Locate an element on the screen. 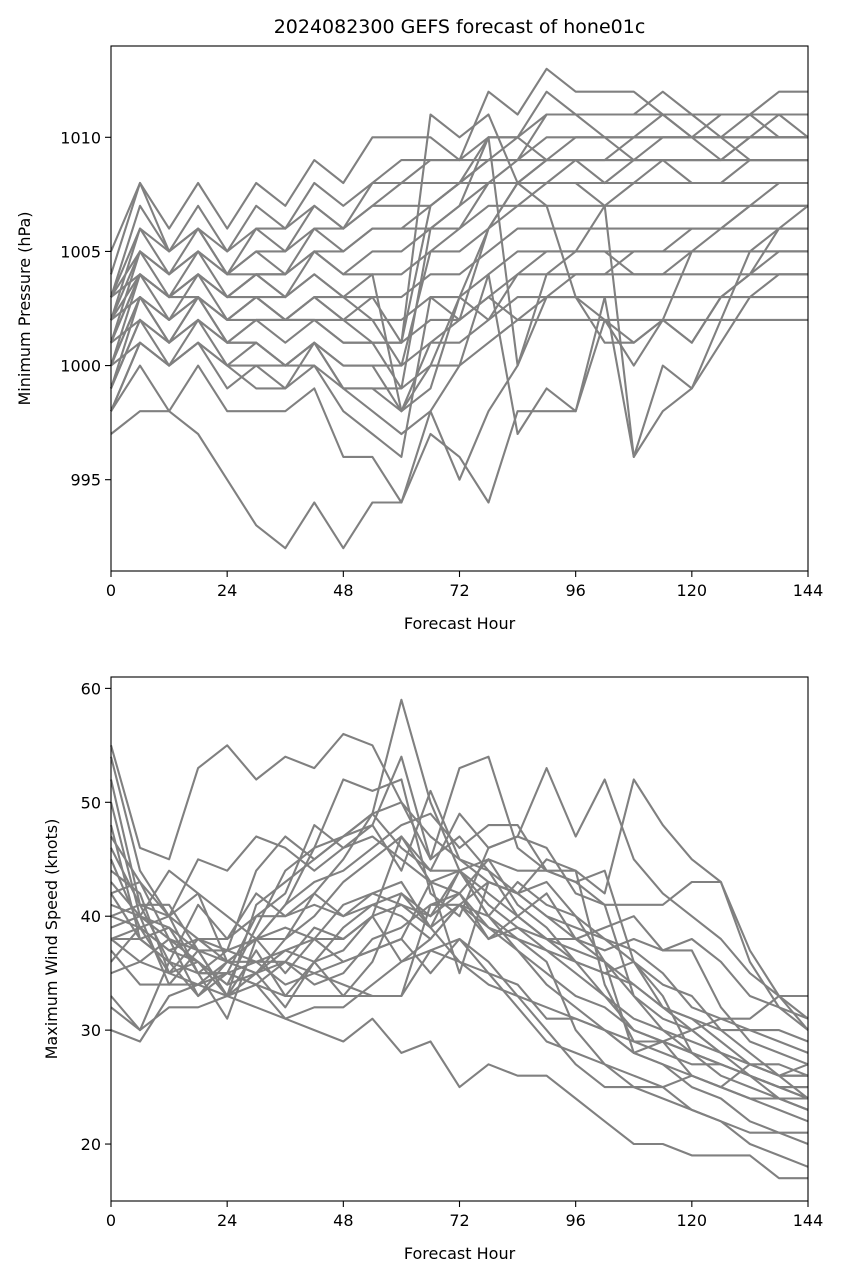 This screenshot has height=1279, width=843. chart-title: 2024082300 GEFS forecast of hone01c is located at coordinates (460, 27).